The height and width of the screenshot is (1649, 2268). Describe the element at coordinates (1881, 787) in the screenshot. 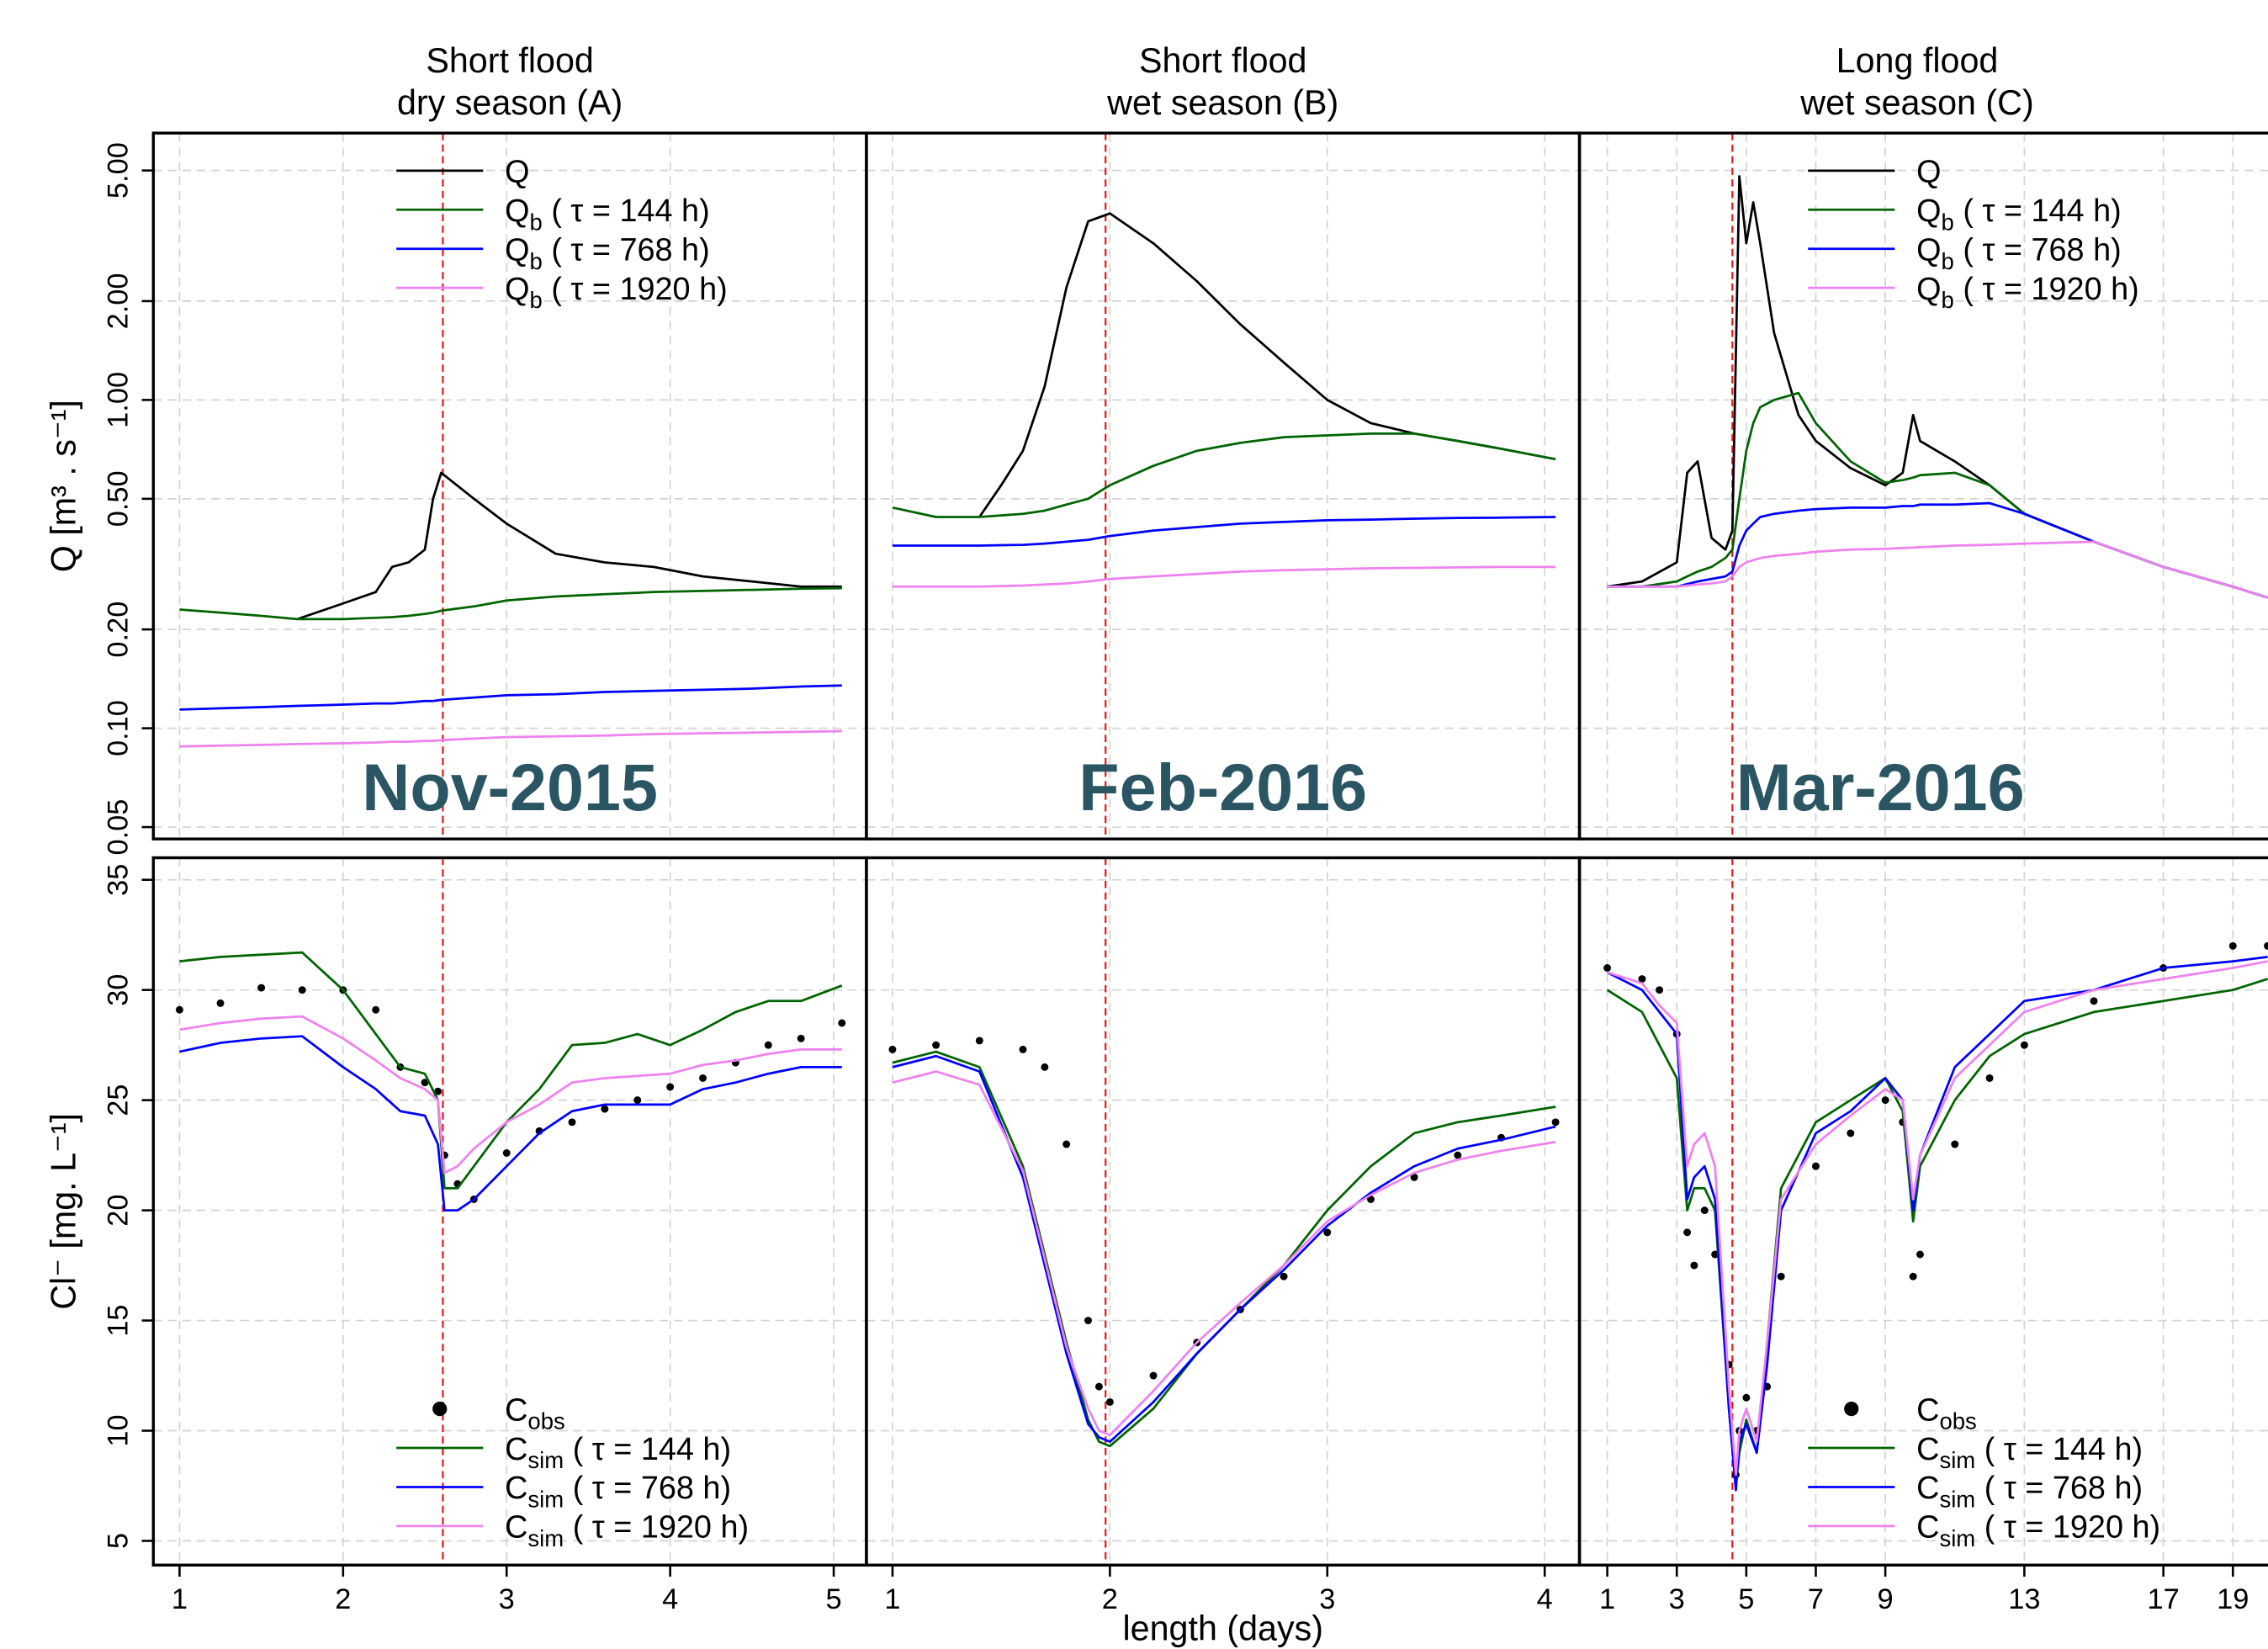

I see `panel-annotation: Mar-2016` at that location.